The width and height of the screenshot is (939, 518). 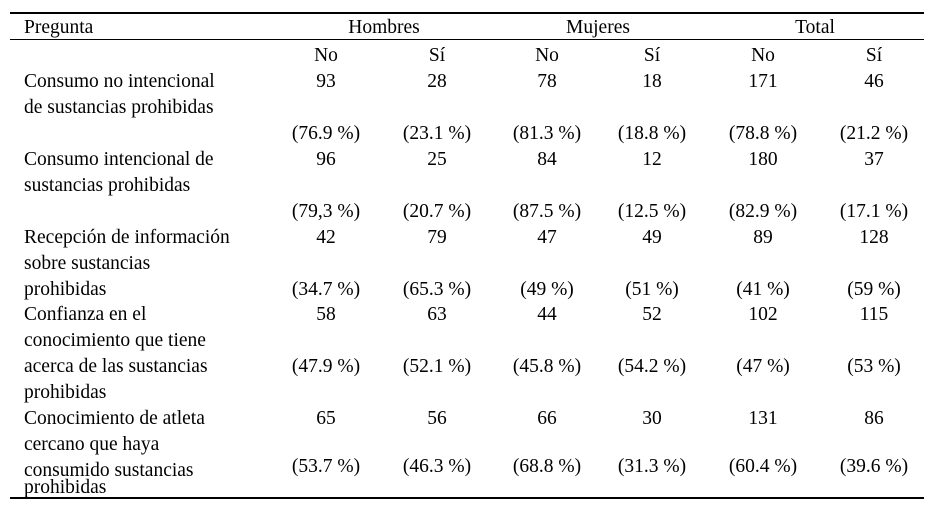 What do you see at coordinates (763, 55) in the screenshot?
I see `subheader-total-no: No` at bounding box center [763, 55].